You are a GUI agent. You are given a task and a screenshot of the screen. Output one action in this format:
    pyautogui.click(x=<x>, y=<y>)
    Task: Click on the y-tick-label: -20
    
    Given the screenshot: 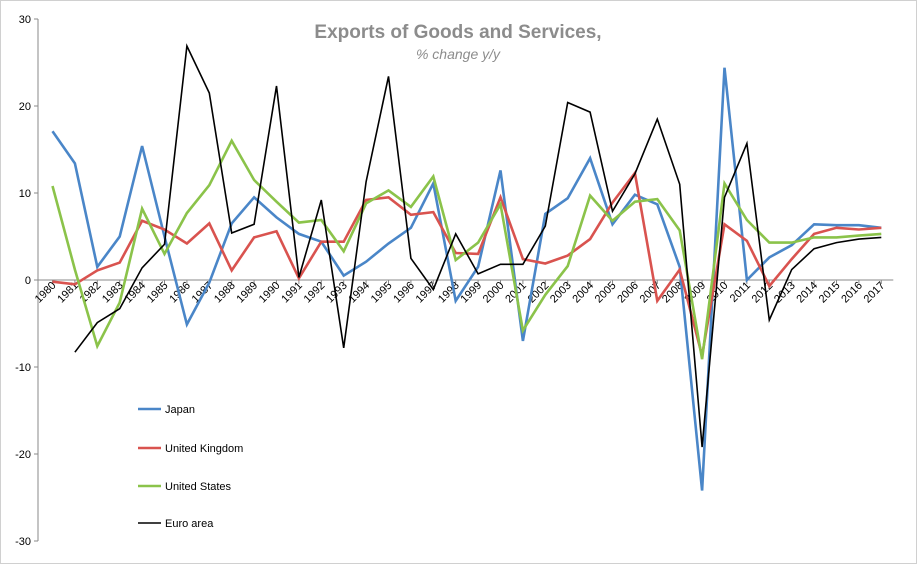 What is the action you would take?
    pyautogui.click(x=23, y=455)
    